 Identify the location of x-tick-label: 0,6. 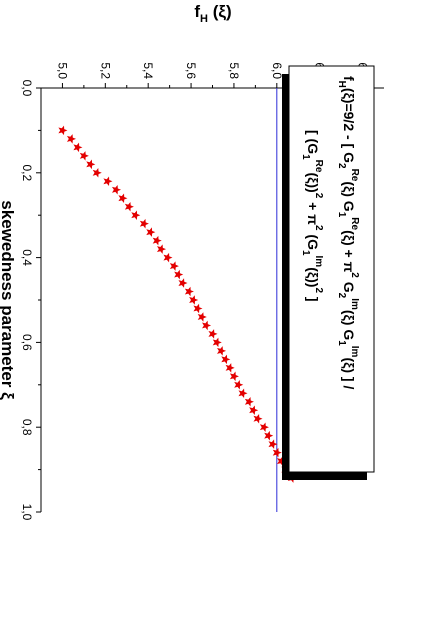
(27, 342).